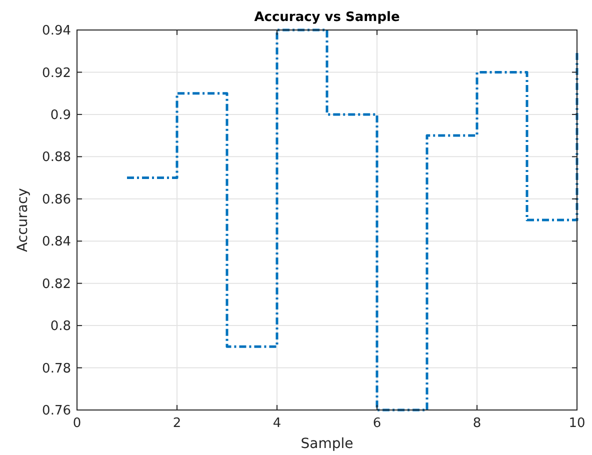 This screenshot has height=455, width=592. What do you see at coordinates (56, 73) in the screenshot?
I see `y-tick-label: 0.92` at bounding box center [56, 73].